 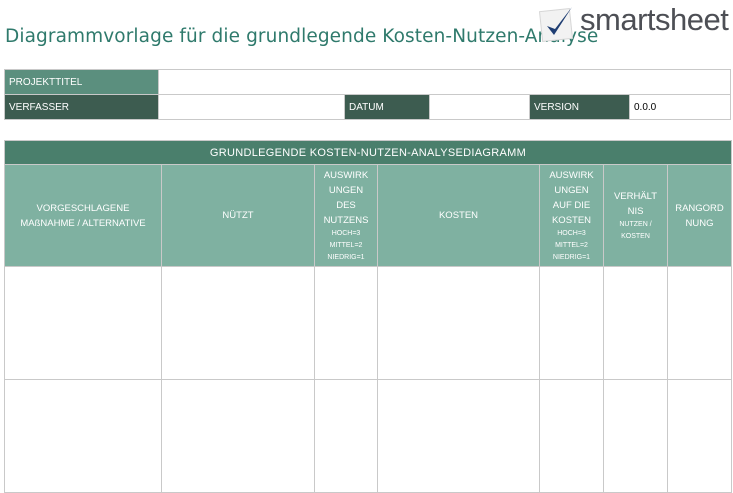 I want to click on version-label: VERSION, so click(x=579, y=107).